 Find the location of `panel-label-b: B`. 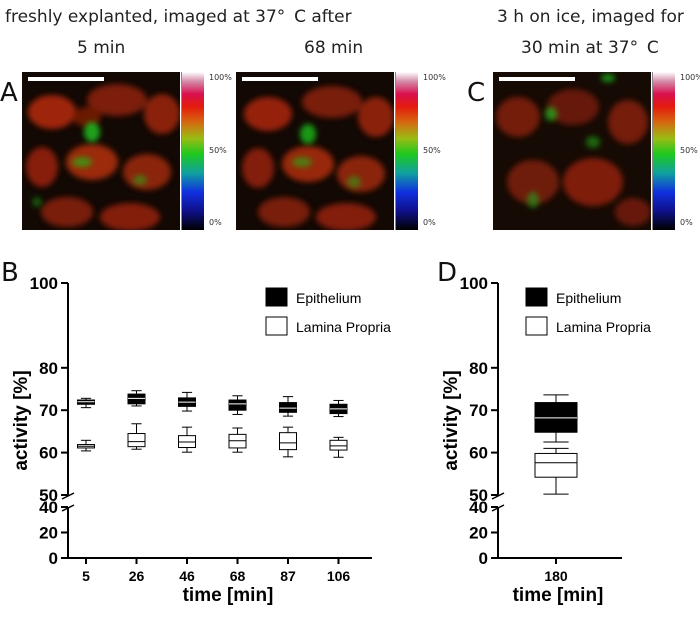

panel-label-b: B is located at coordinates (10, 273).